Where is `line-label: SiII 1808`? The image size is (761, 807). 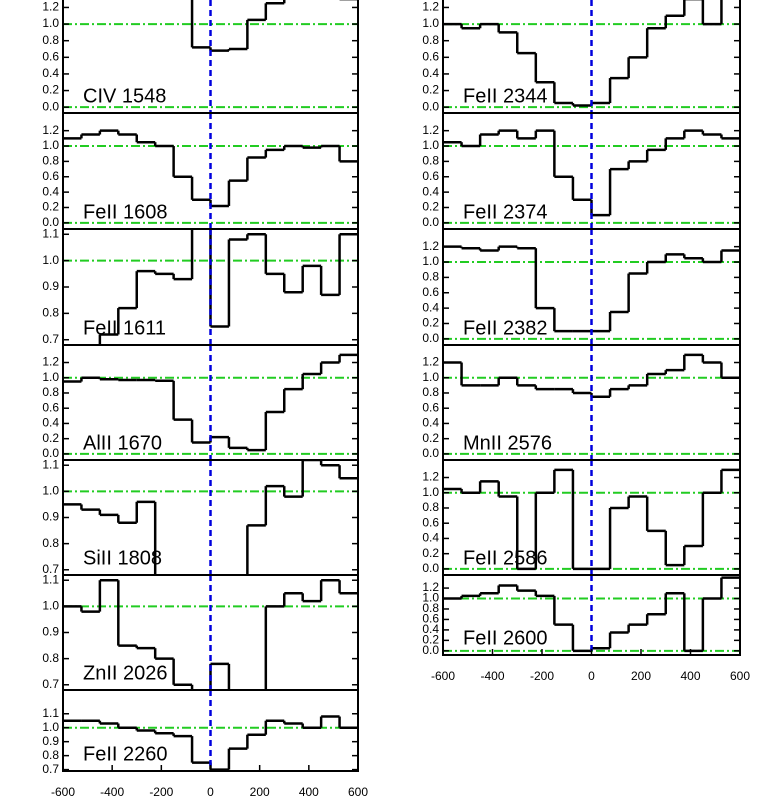
line-label: SiII 1808 is located at coordinates (122, 558).